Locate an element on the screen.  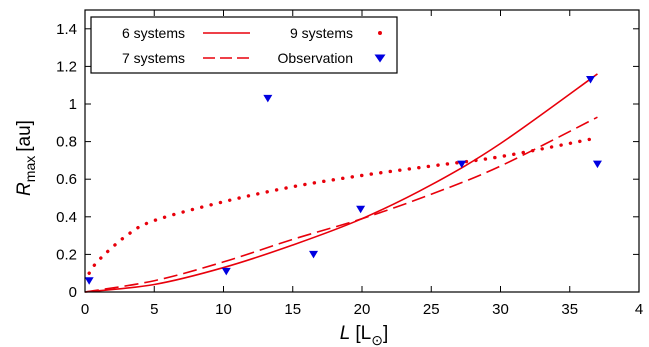
y-tick-label: 0.6 is located at coordinates (66, 179).